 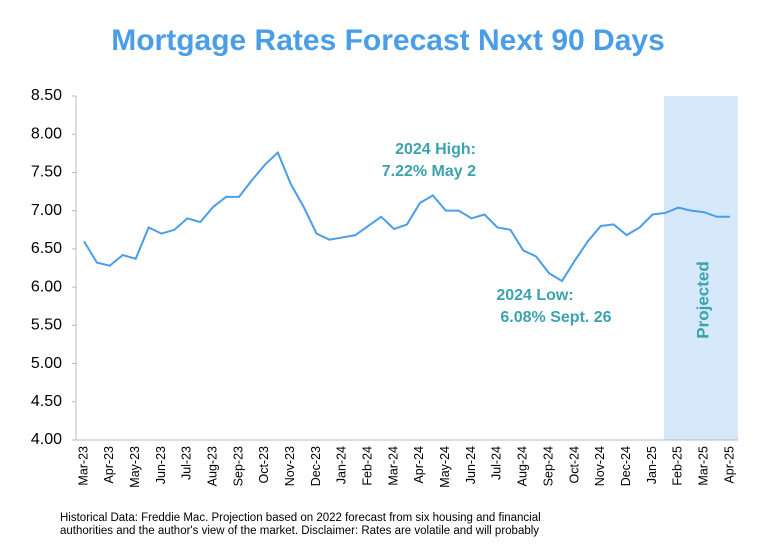 What do you see at coordinates (523, 466) in the screenshot?
I see `x-tick-label: Aug-24` at bounding box center [523, 466].